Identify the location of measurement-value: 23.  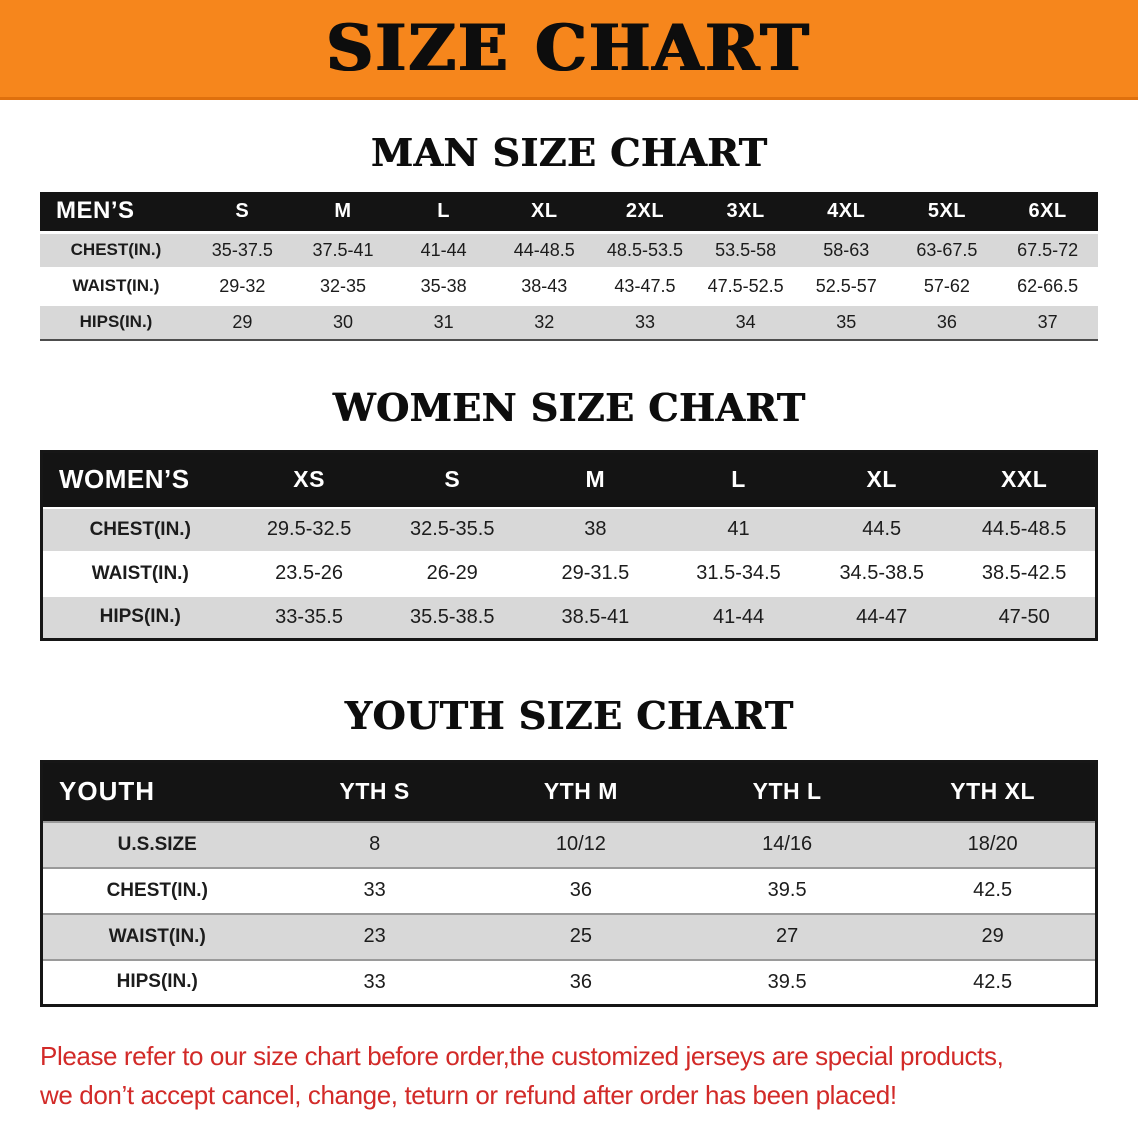
(374, 936).